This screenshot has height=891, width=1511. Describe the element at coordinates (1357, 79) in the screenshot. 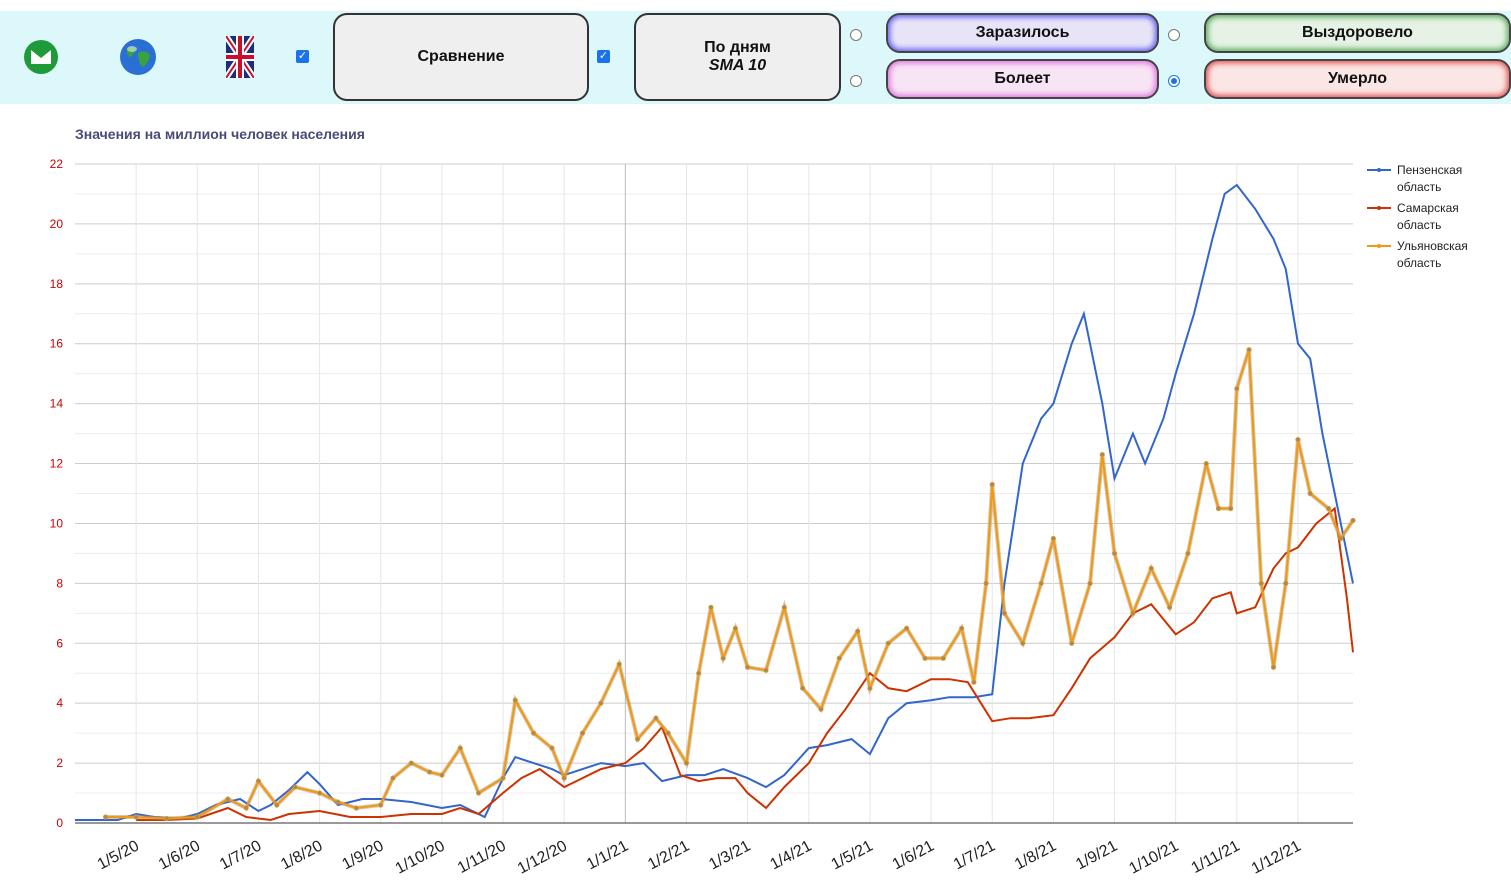

I see `died-button: Умерло` at that location.